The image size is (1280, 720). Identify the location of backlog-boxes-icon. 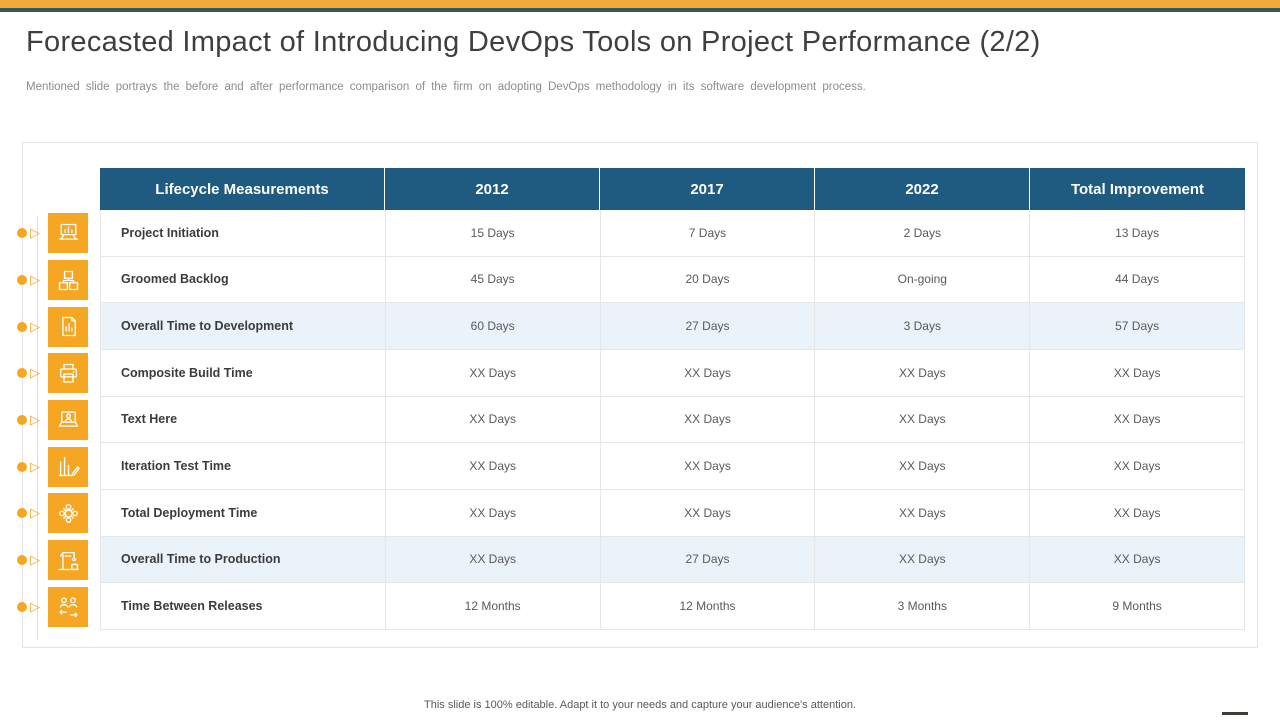
(68, 280).